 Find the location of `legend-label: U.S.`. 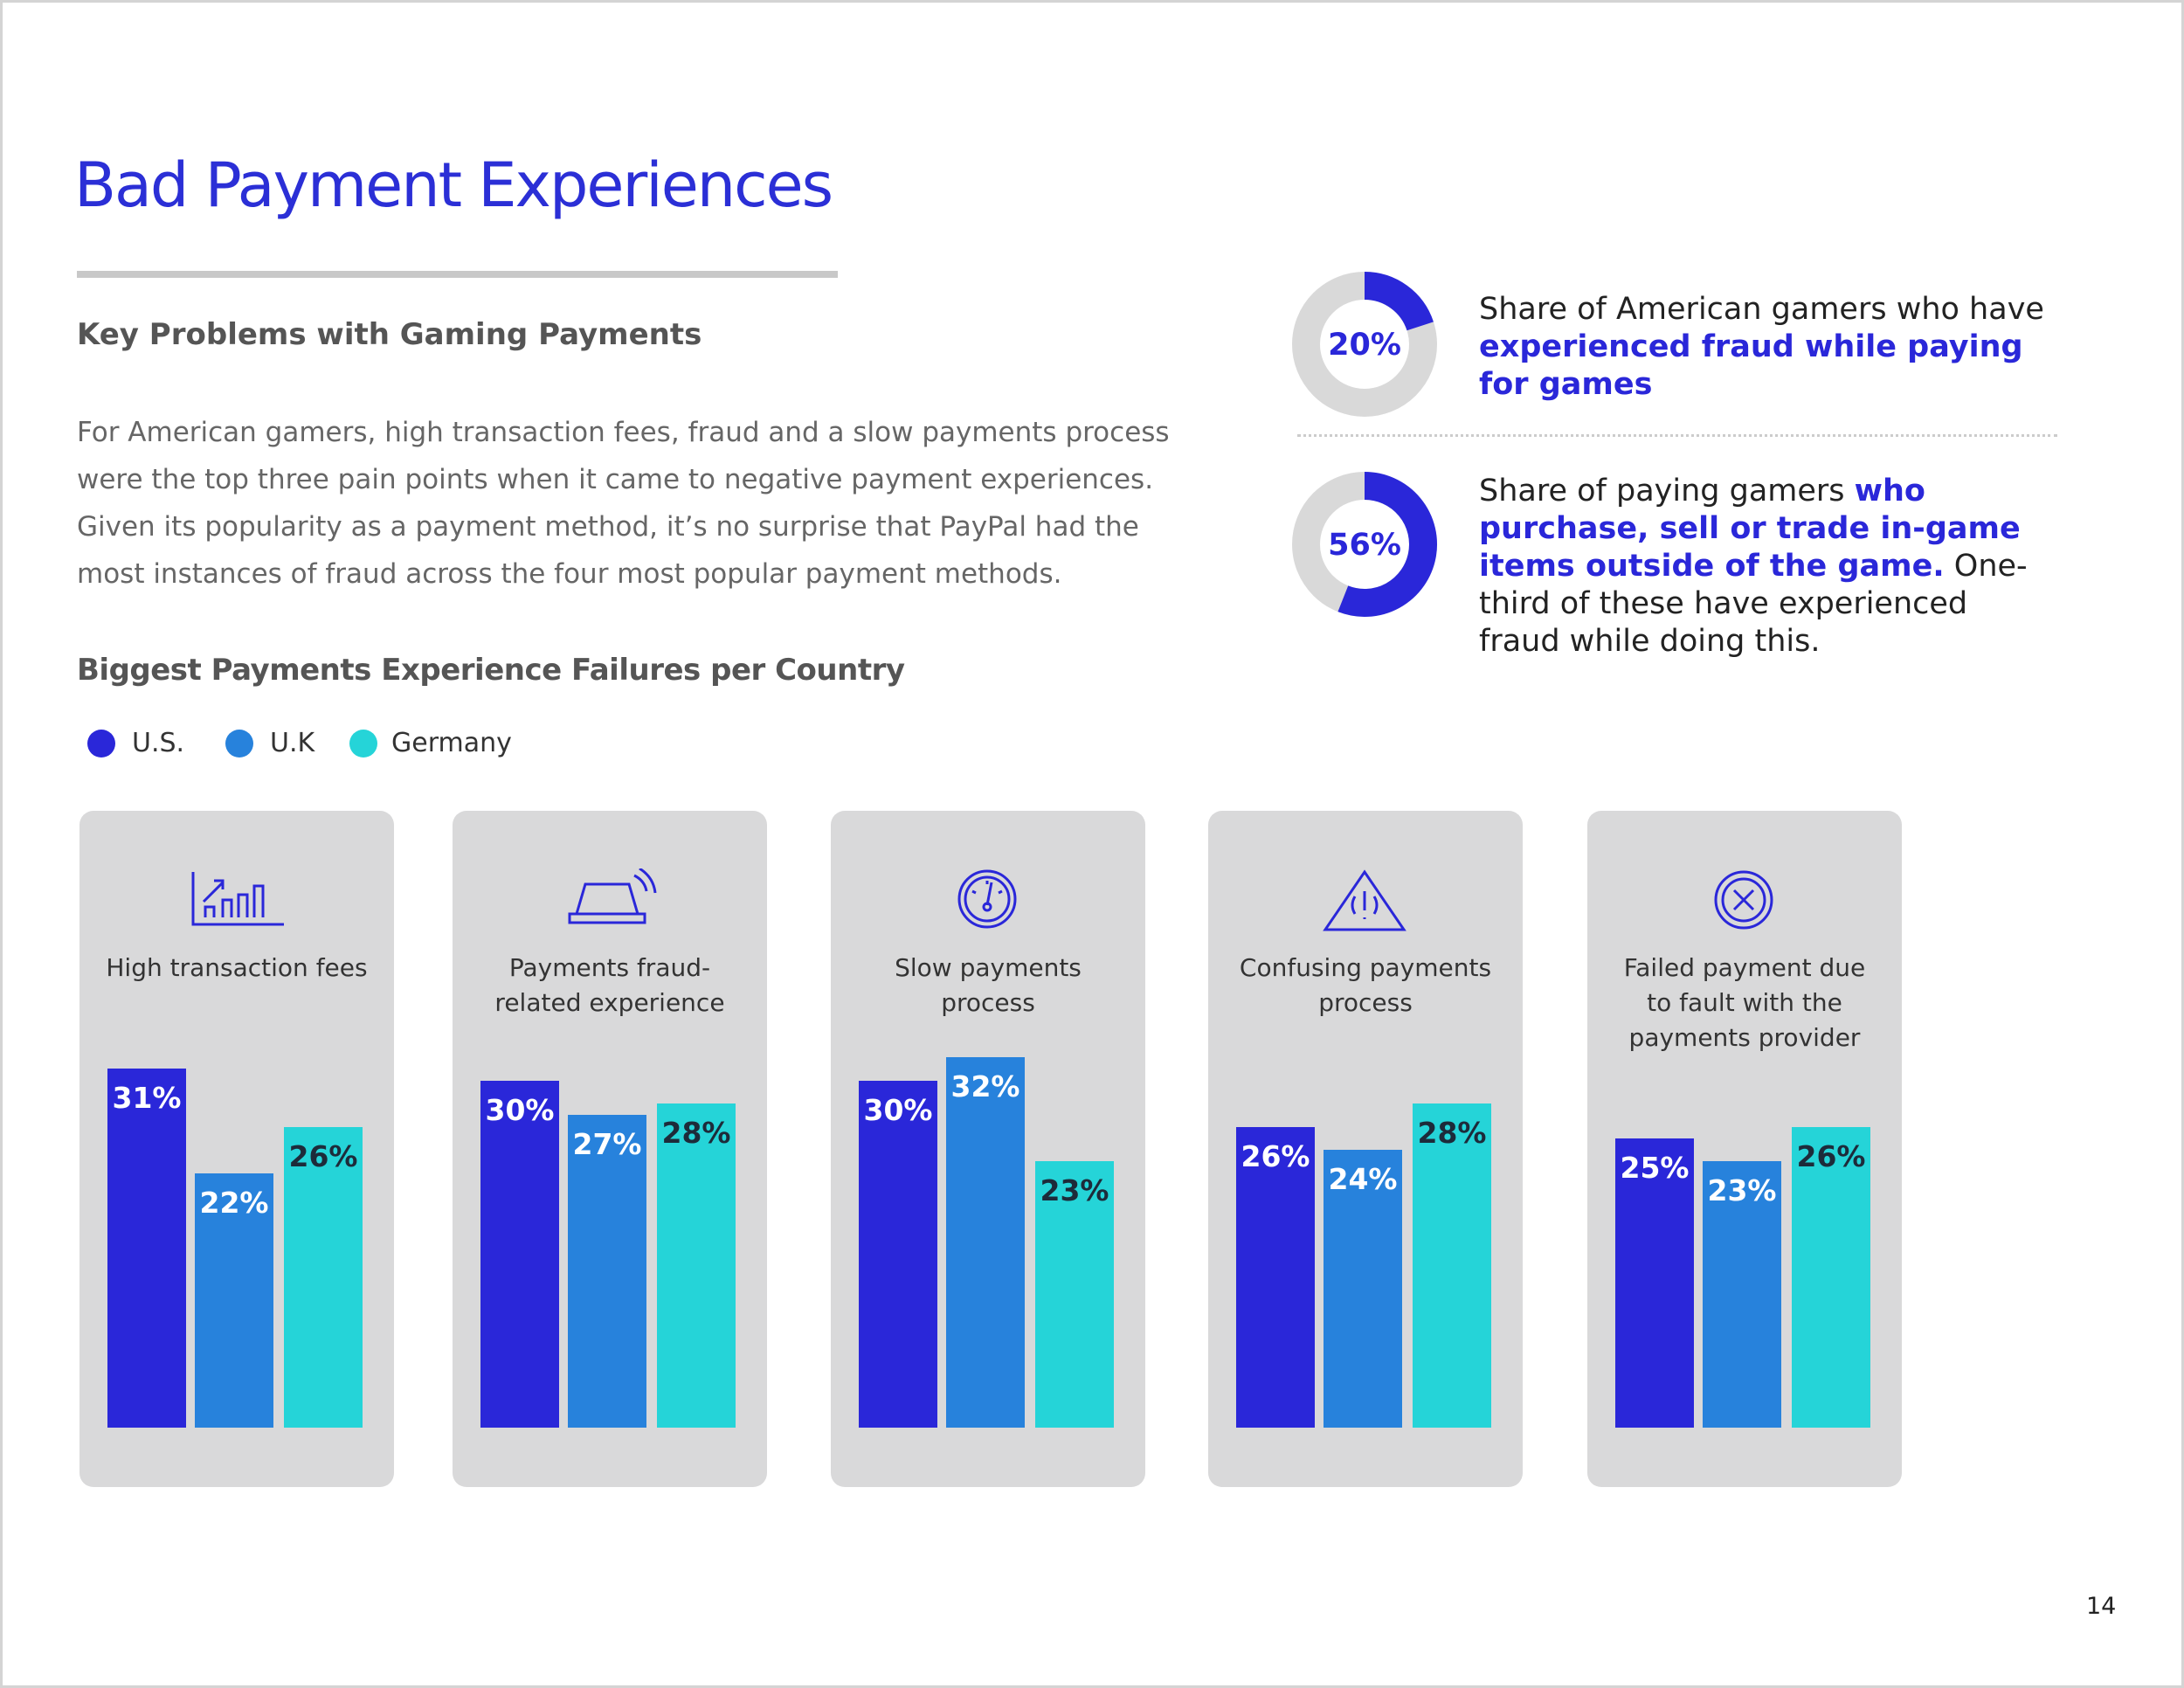

legend-label: U.S. is located at coordinates (158, 743).